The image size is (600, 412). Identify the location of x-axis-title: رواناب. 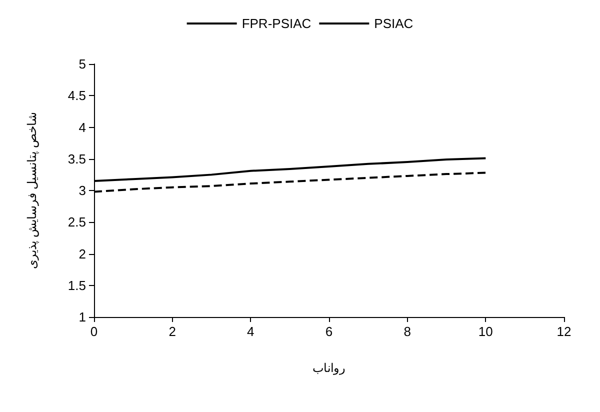
(329, 368).